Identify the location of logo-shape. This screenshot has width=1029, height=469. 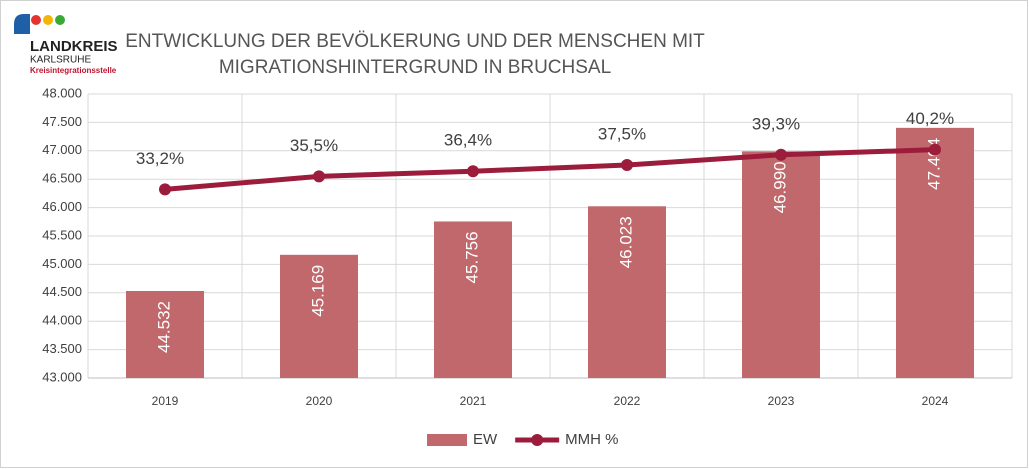
(22, 24).